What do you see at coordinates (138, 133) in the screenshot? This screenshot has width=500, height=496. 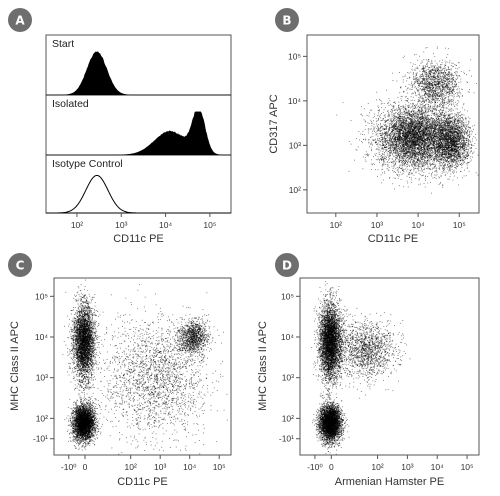 I see `histogram-isolated` at bounding box center [138, 133].